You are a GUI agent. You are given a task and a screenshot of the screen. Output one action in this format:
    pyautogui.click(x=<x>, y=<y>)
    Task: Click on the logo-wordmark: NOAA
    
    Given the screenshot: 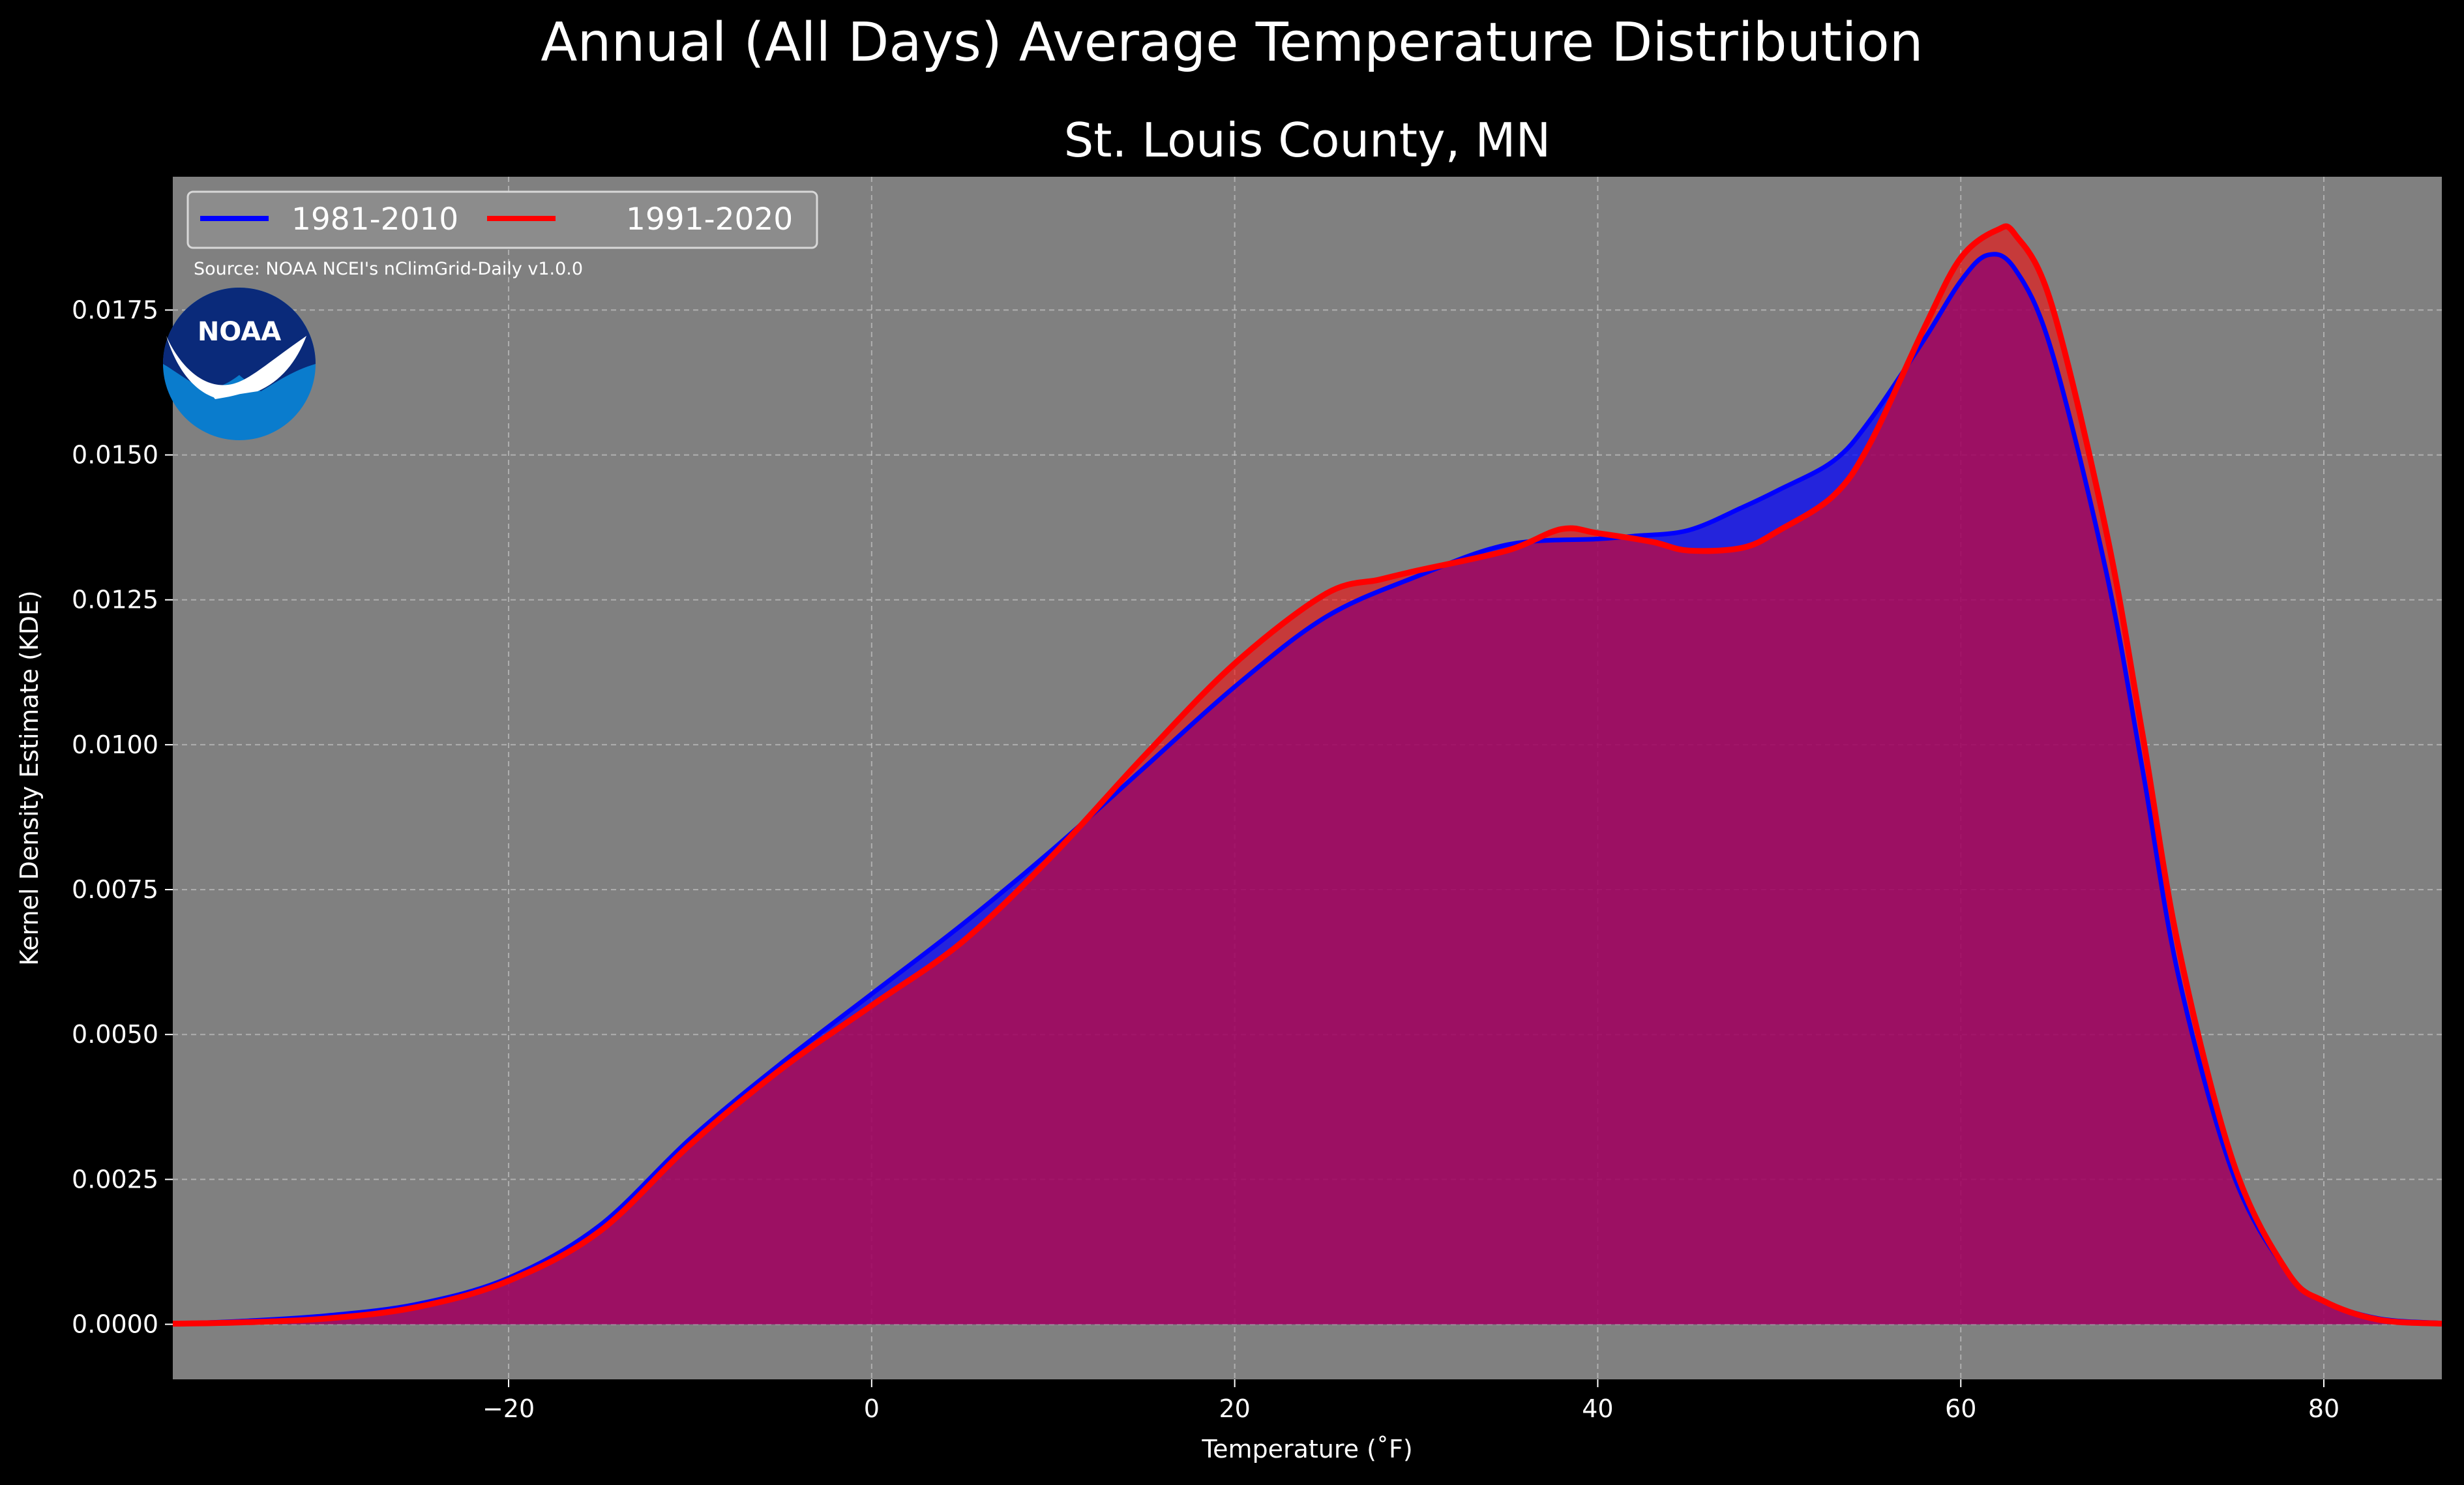 What is the action you would take?
    pyautogui.click(x=239, y=332)
    